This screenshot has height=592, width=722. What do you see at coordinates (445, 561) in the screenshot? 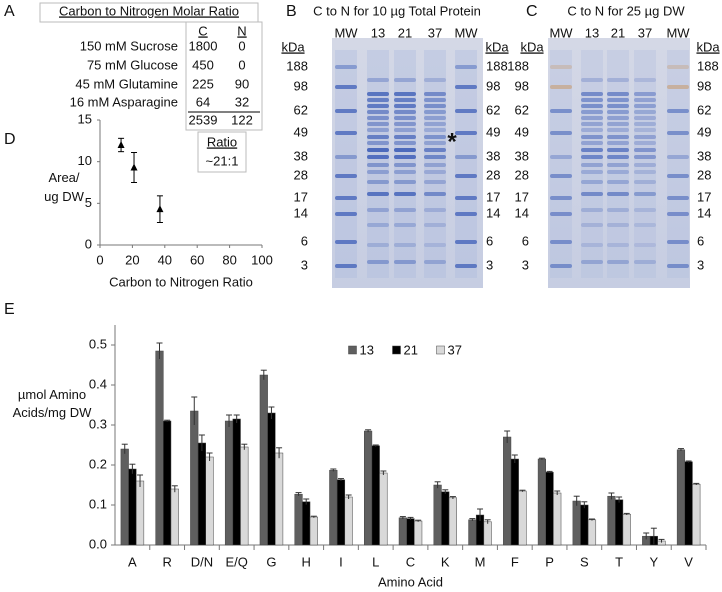
I see `x-tick-label: K` at bounding box center [445, 561].